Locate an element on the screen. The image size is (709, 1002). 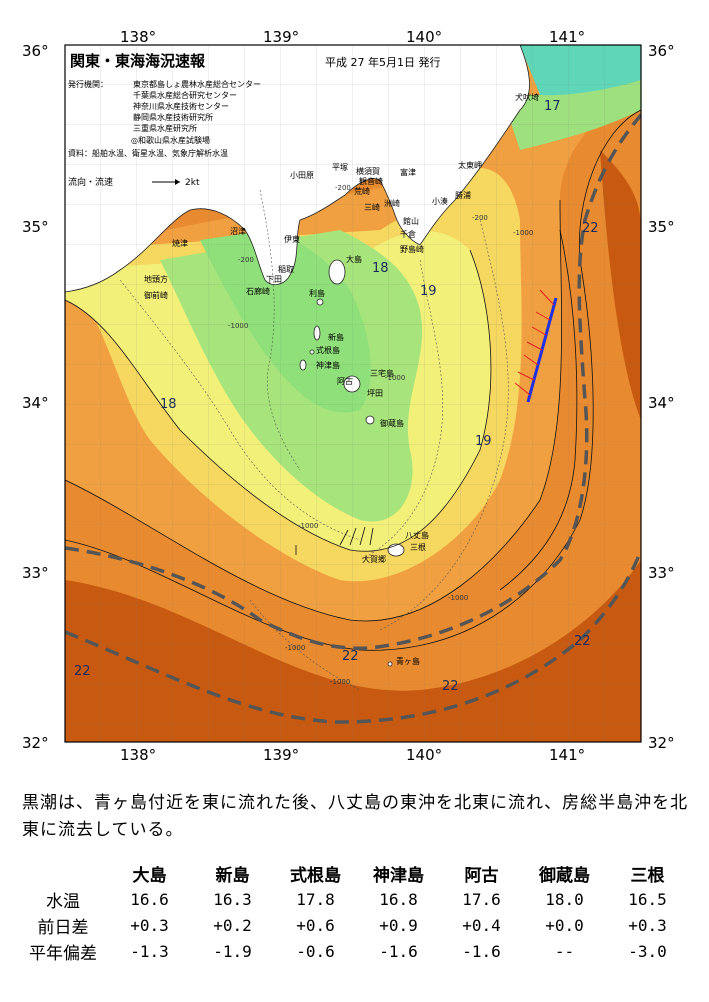
place-label: 平塚 is located at coordinates (340, 167).